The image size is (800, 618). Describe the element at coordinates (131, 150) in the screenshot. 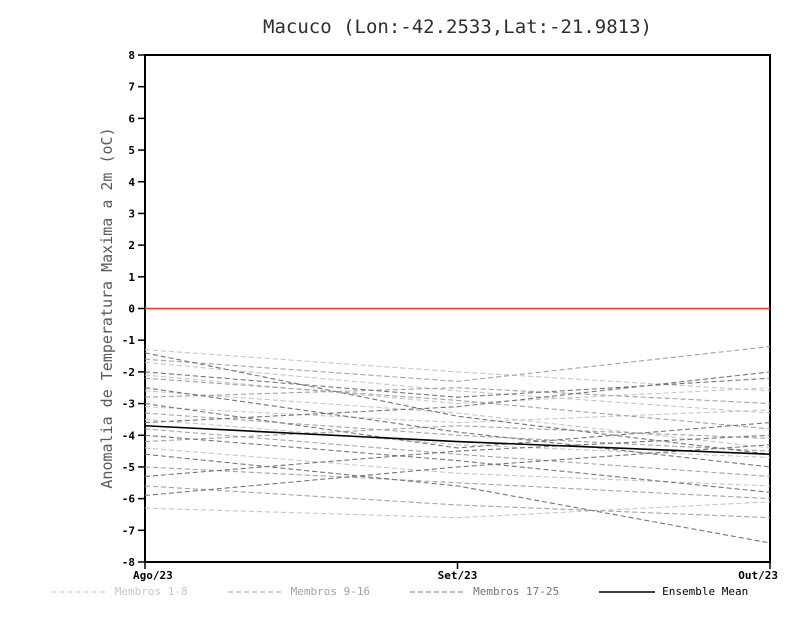

I see `y-tick-label: 5` at that location.